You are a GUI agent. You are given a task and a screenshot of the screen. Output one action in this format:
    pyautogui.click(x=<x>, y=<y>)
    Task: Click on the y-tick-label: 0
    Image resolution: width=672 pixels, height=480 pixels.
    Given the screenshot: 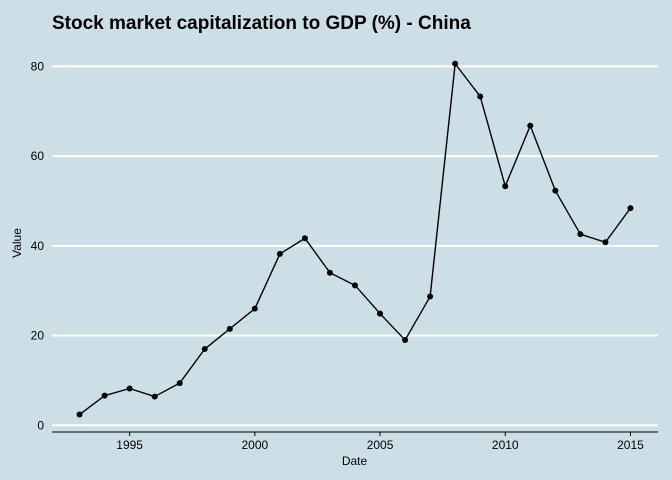 What is the action you would take?
    pyautogui.click(x=40, y=425)
    